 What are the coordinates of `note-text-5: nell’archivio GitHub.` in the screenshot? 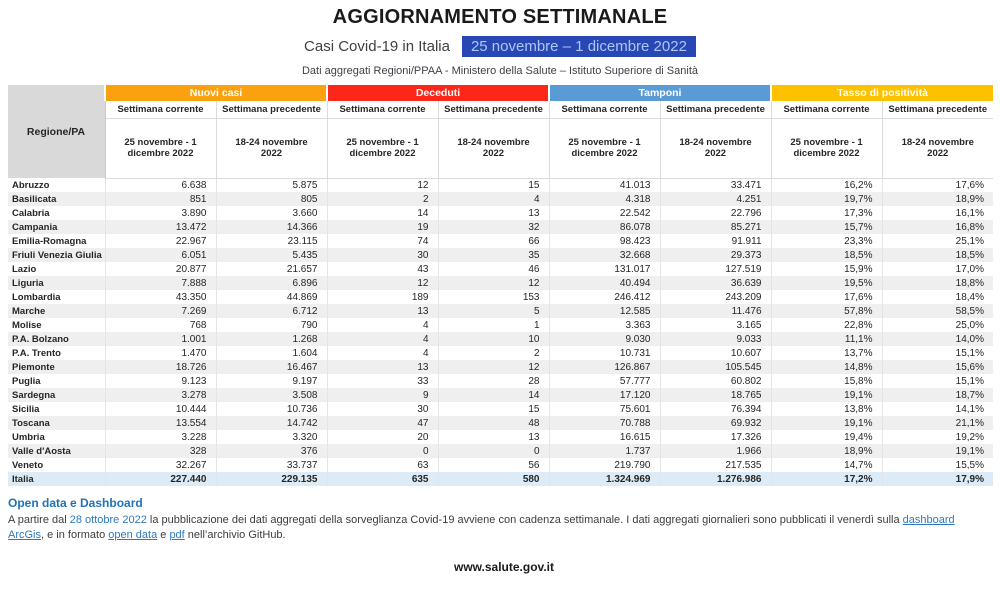 It's located at (235, 535).